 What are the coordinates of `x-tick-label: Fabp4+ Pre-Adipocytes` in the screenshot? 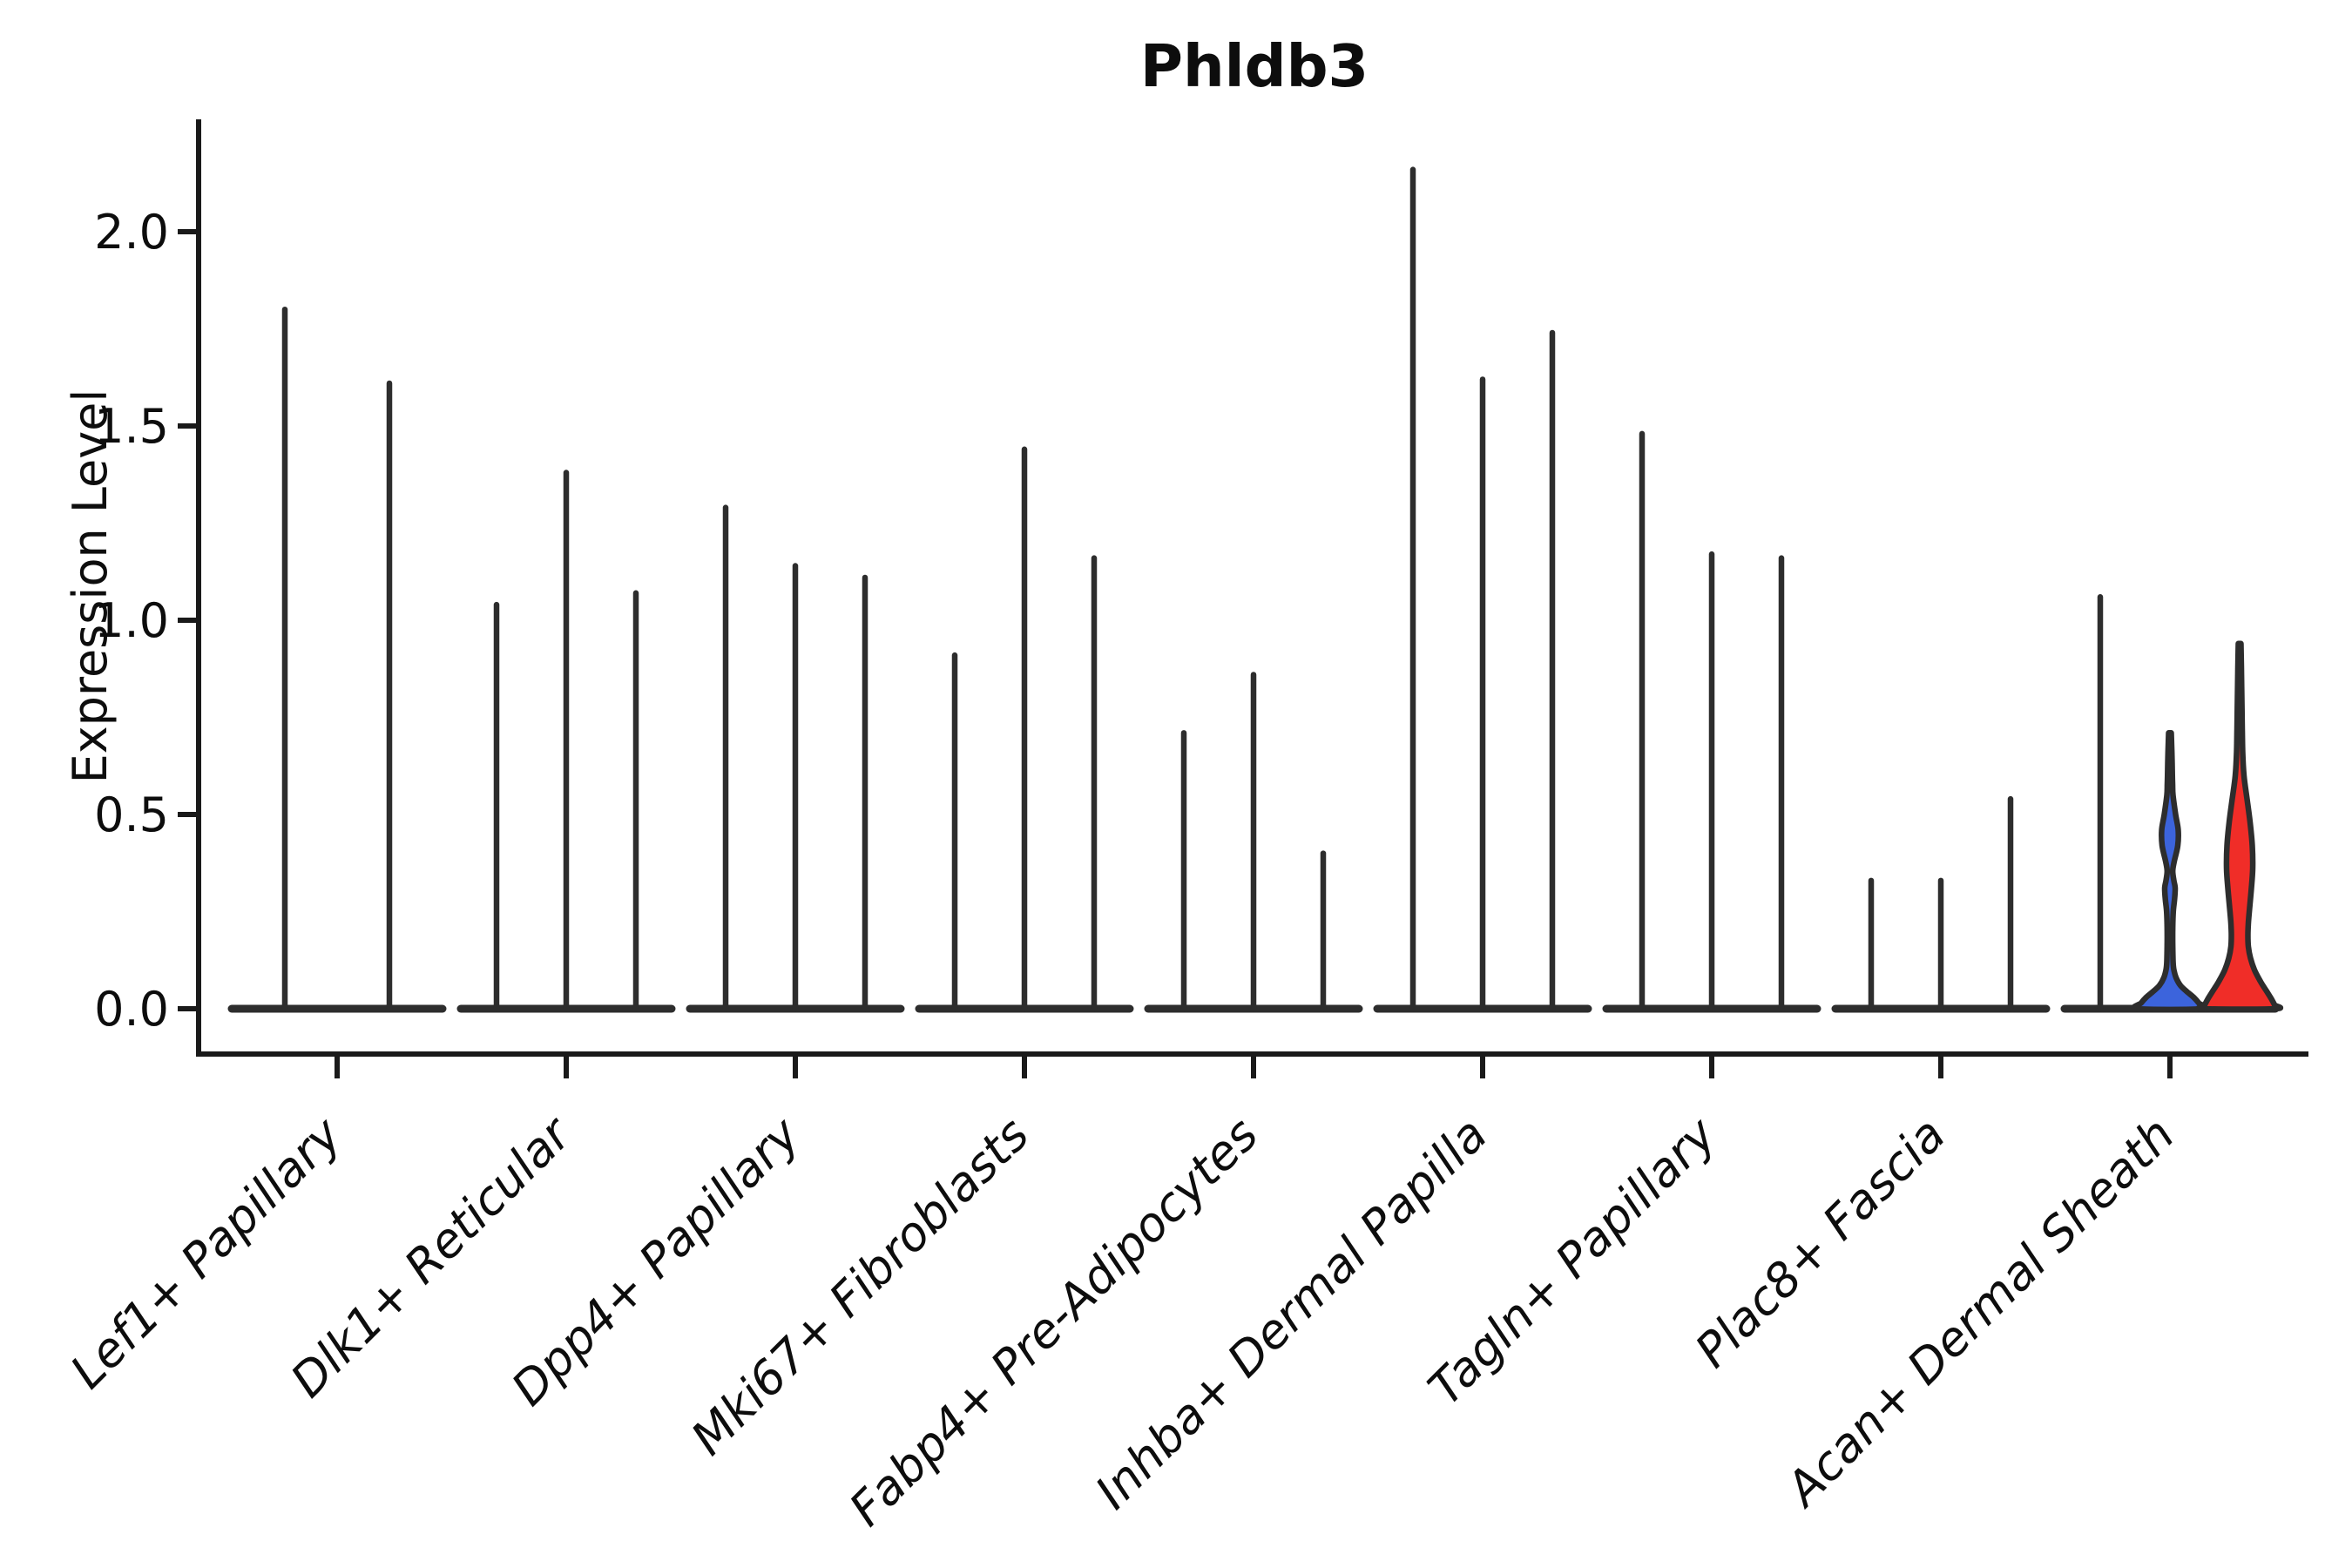 It's located at (1054, 1322).